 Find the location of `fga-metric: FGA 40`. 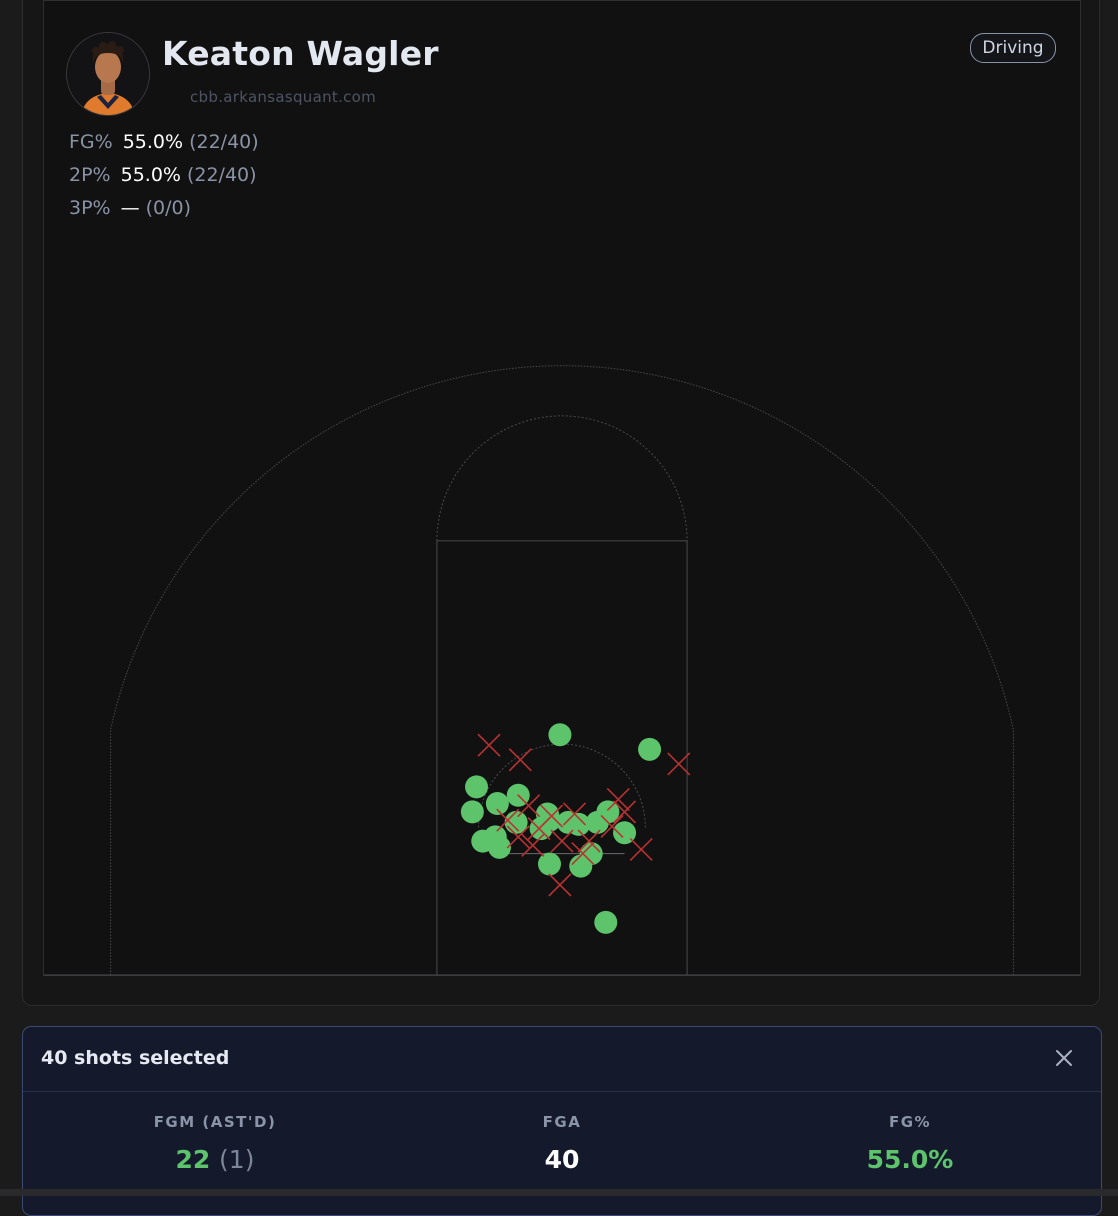

fga-metric: FGA 40 is located at coordinates (562, 1143).